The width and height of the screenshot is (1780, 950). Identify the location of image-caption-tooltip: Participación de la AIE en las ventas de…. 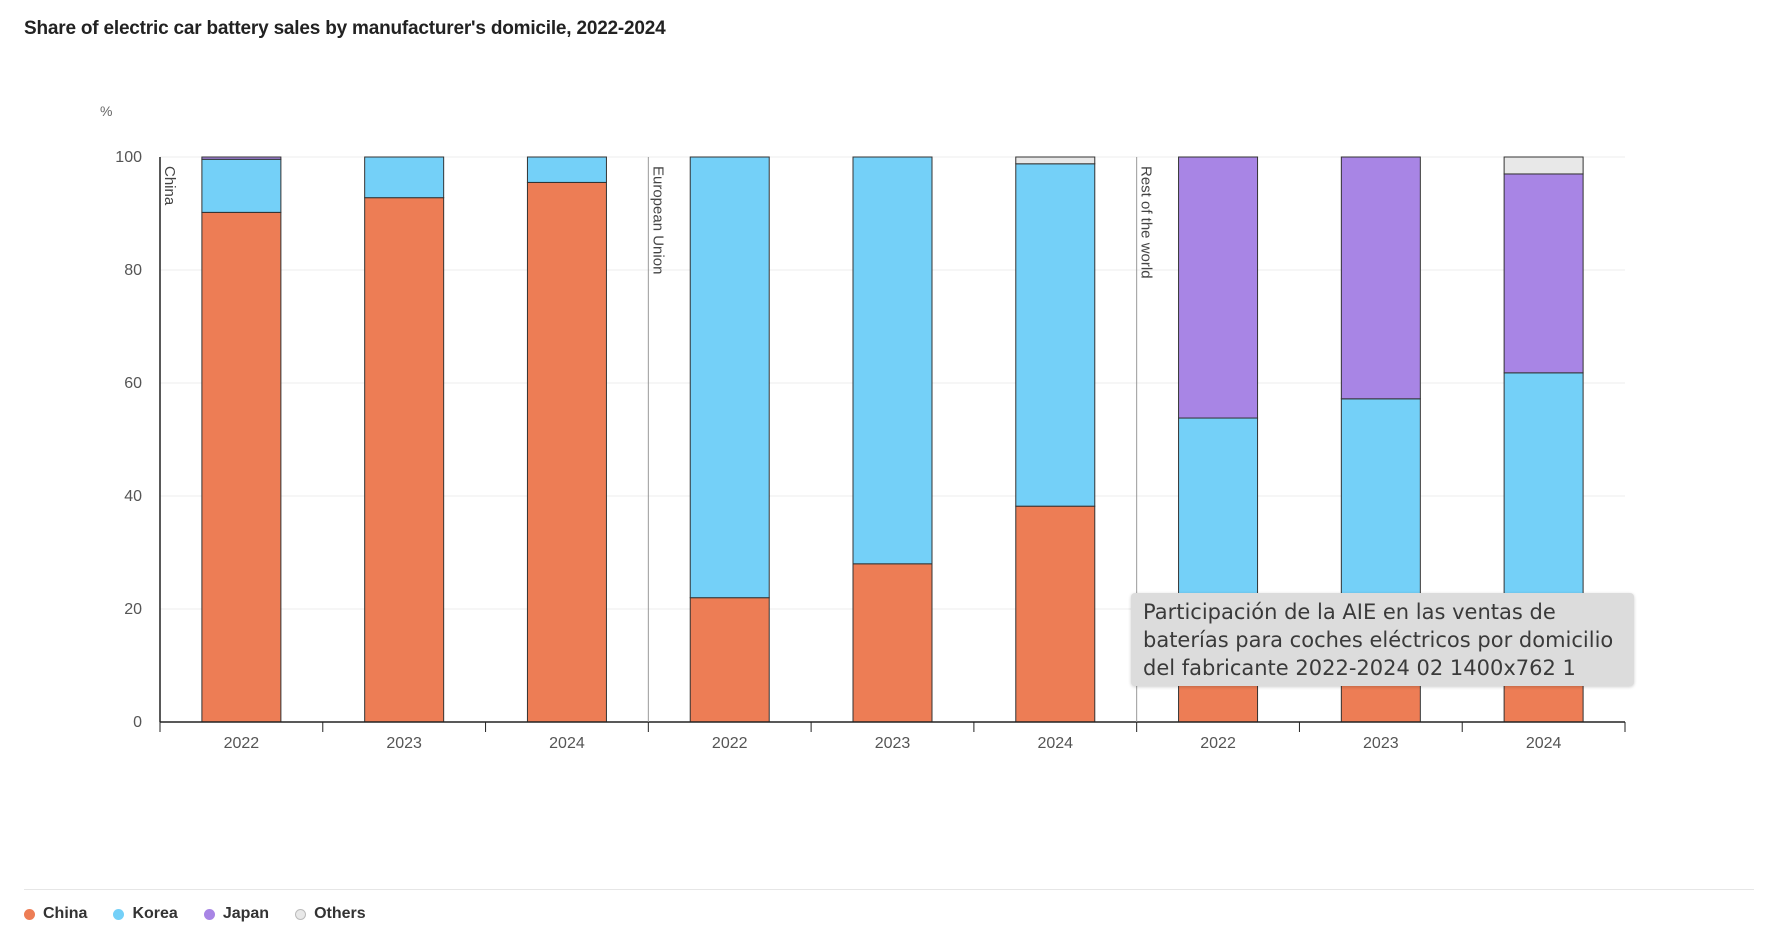
(1382, 639).